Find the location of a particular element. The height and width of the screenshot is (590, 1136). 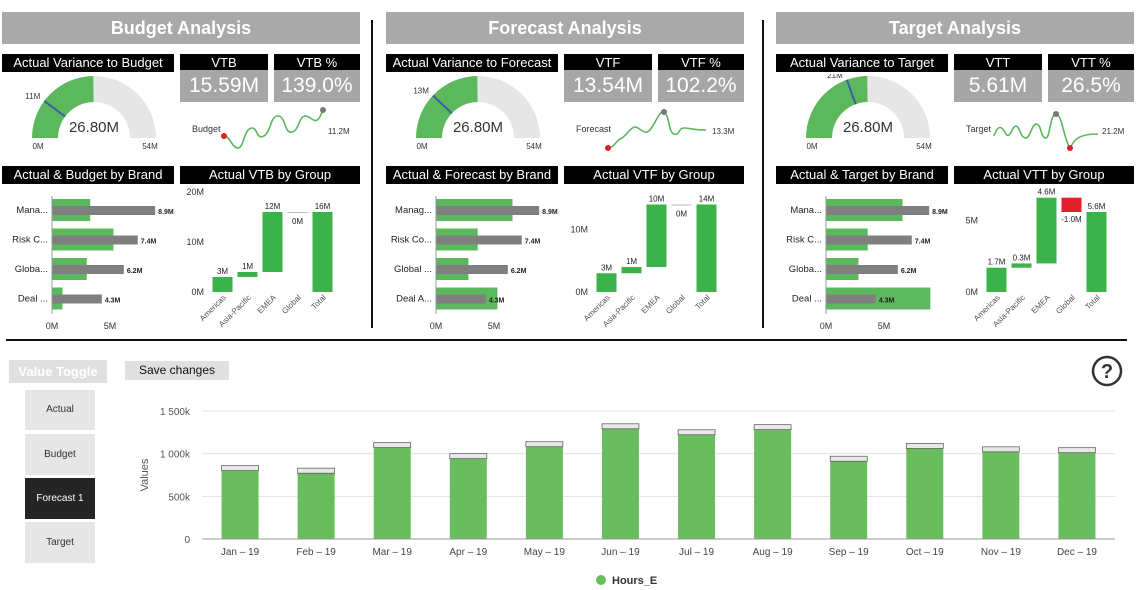

main-x-label: Mar – 19 is located at coordinates (392, 552).